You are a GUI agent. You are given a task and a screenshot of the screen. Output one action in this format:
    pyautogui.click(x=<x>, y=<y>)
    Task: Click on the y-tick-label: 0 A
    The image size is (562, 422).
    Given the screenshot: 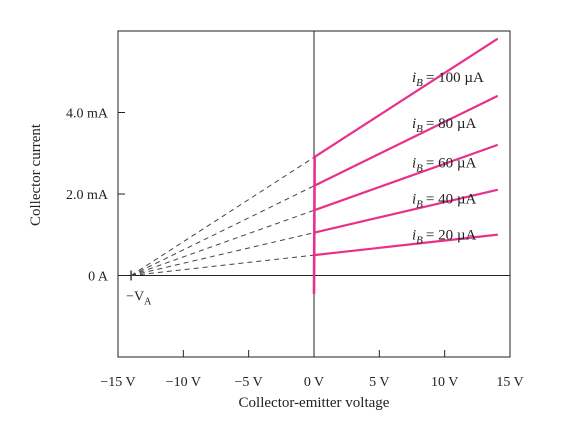 What is the action you would take?
    pyautogui.click(x=98, y=277)
    